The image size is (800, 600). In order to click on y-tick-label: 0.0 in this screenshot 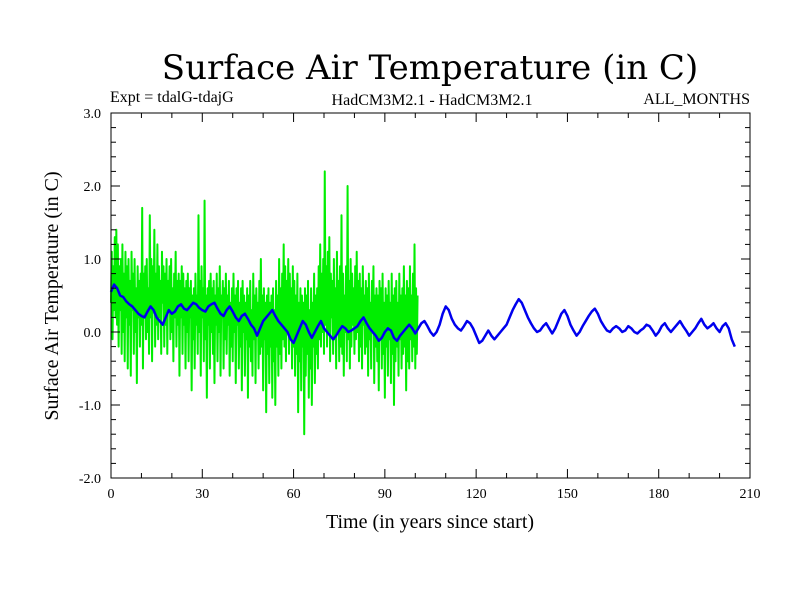, I will do `click(93, 333)`.